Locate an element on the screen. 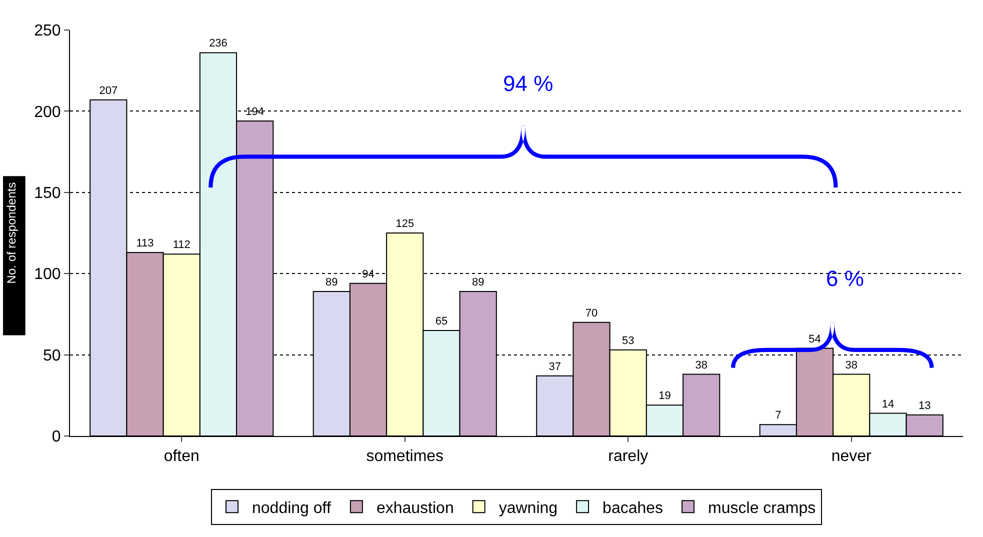 The image size is (983, 537). y-tick-label: 250 is located at coordinates (47, 31).